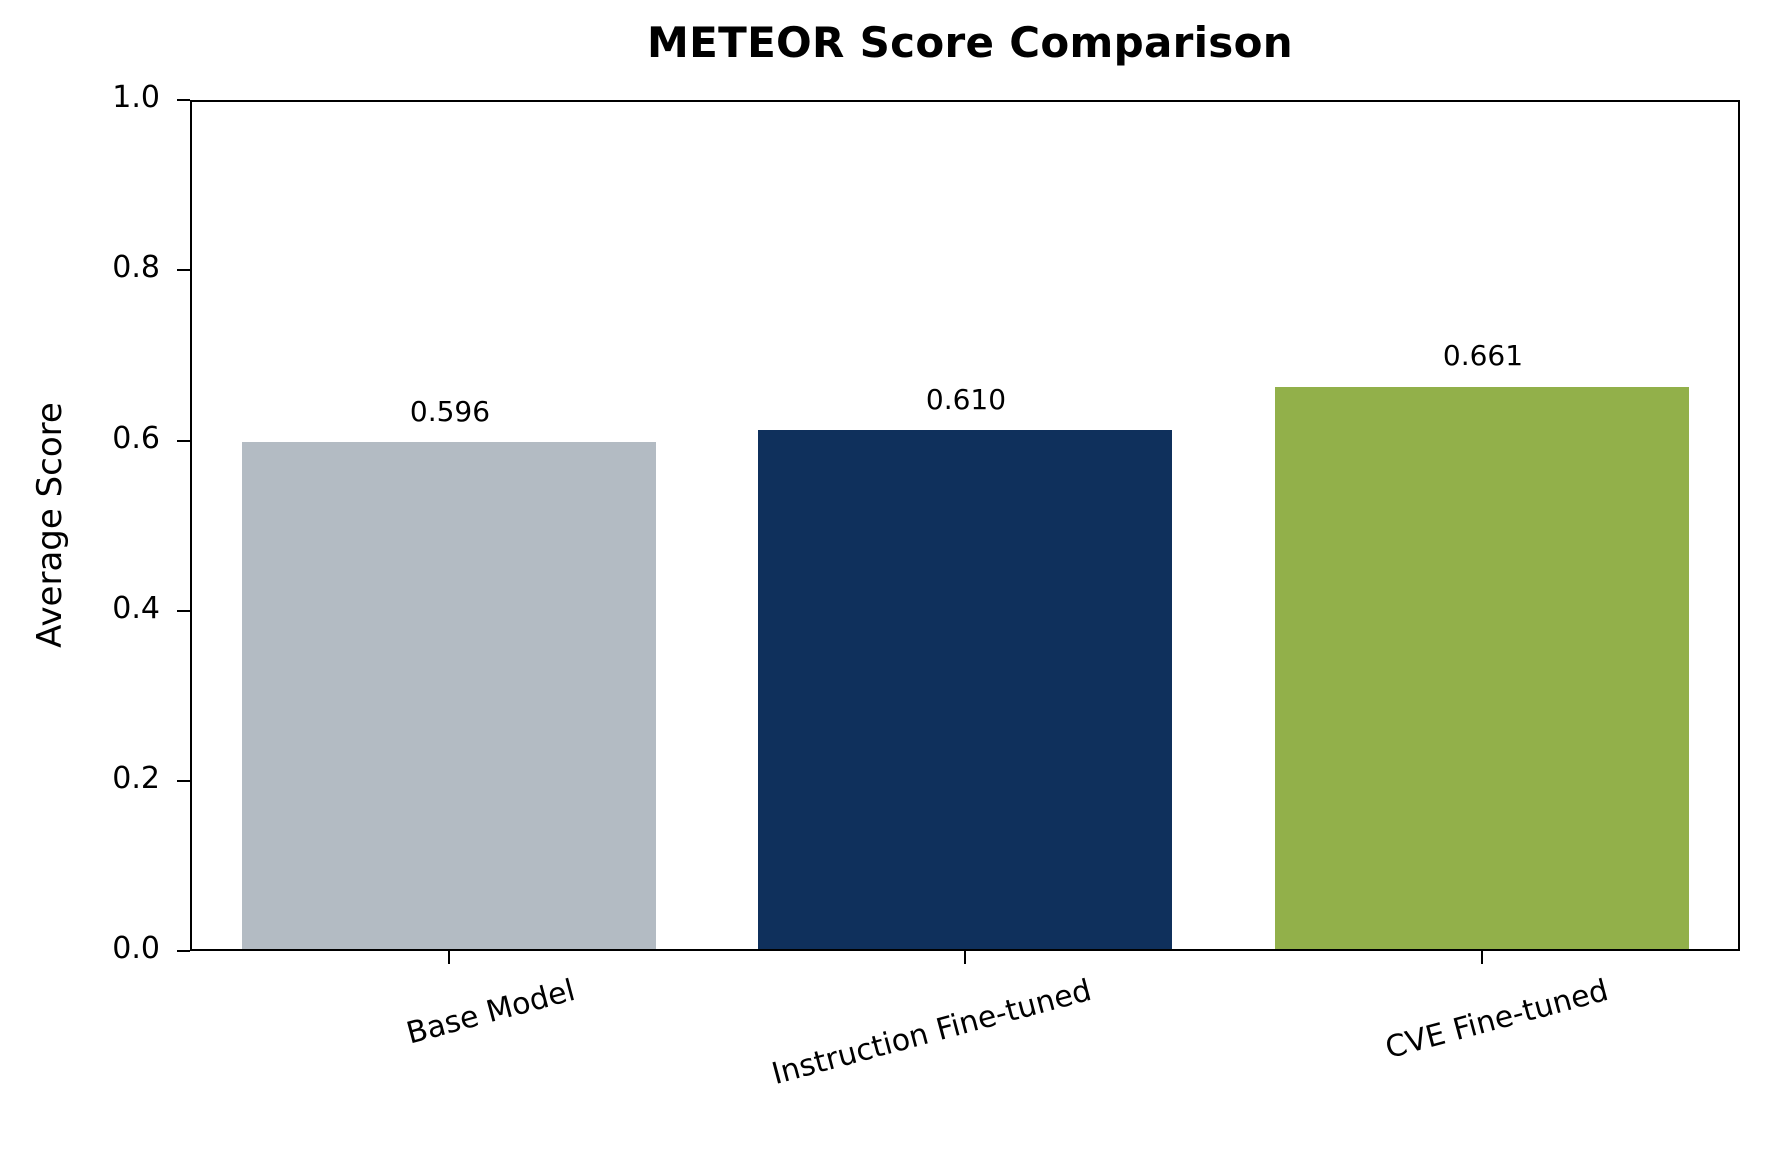 This screenshot has height=1170, width=1770. What do you see at coordinates (932, 1032) in the screenshot?
I see `x-tick-label: Instruction Fine-tuned` at bounding box center [932, 1032].